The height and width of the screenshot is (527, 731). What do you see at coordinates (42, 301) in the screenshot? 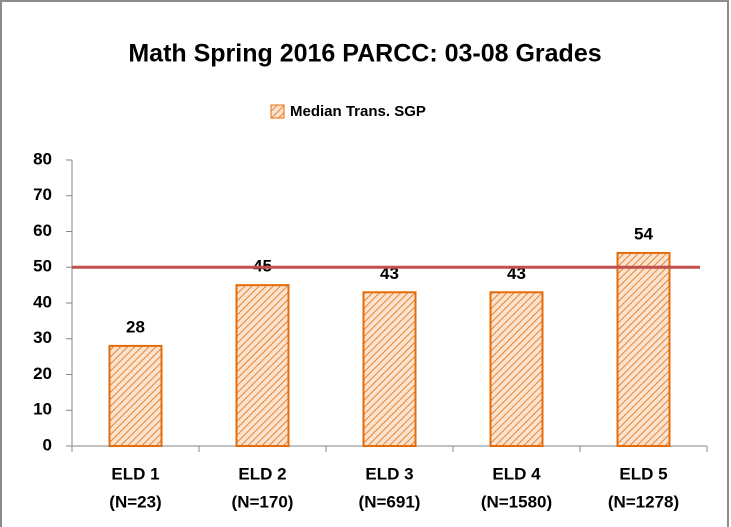
I see `y-tick-label: 40` at bounding box center [42, 301].